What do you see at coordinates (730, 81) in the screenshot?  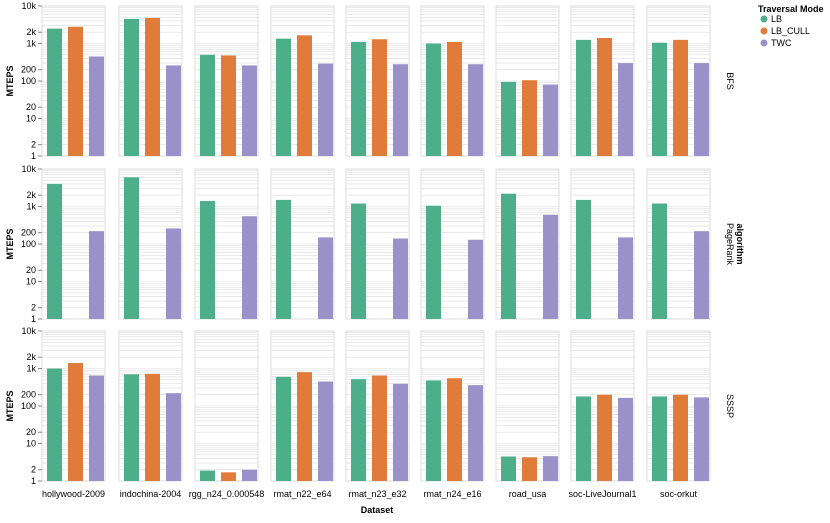 I see `row-label: BFS` at bounding box center [730, 81].